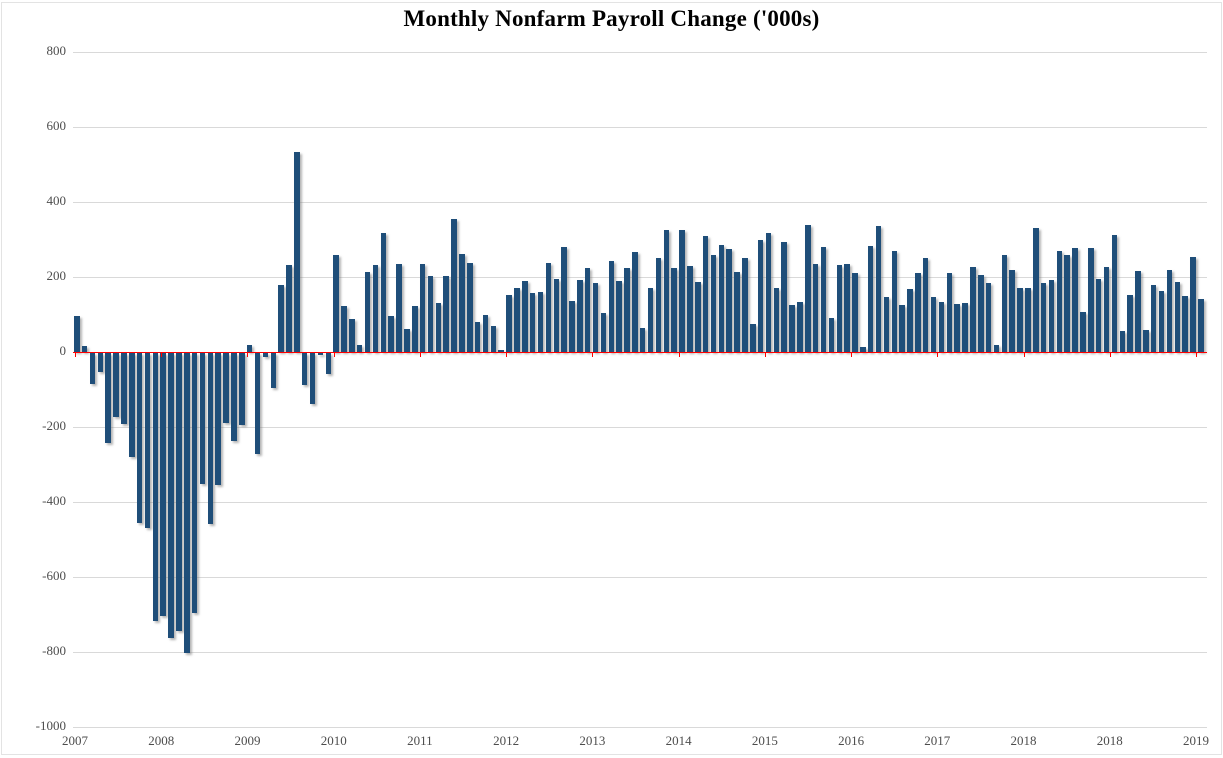  Describe the element at coordinates (247, 740) in the screenshot. I see `x-tick-label: 2009` at that location.